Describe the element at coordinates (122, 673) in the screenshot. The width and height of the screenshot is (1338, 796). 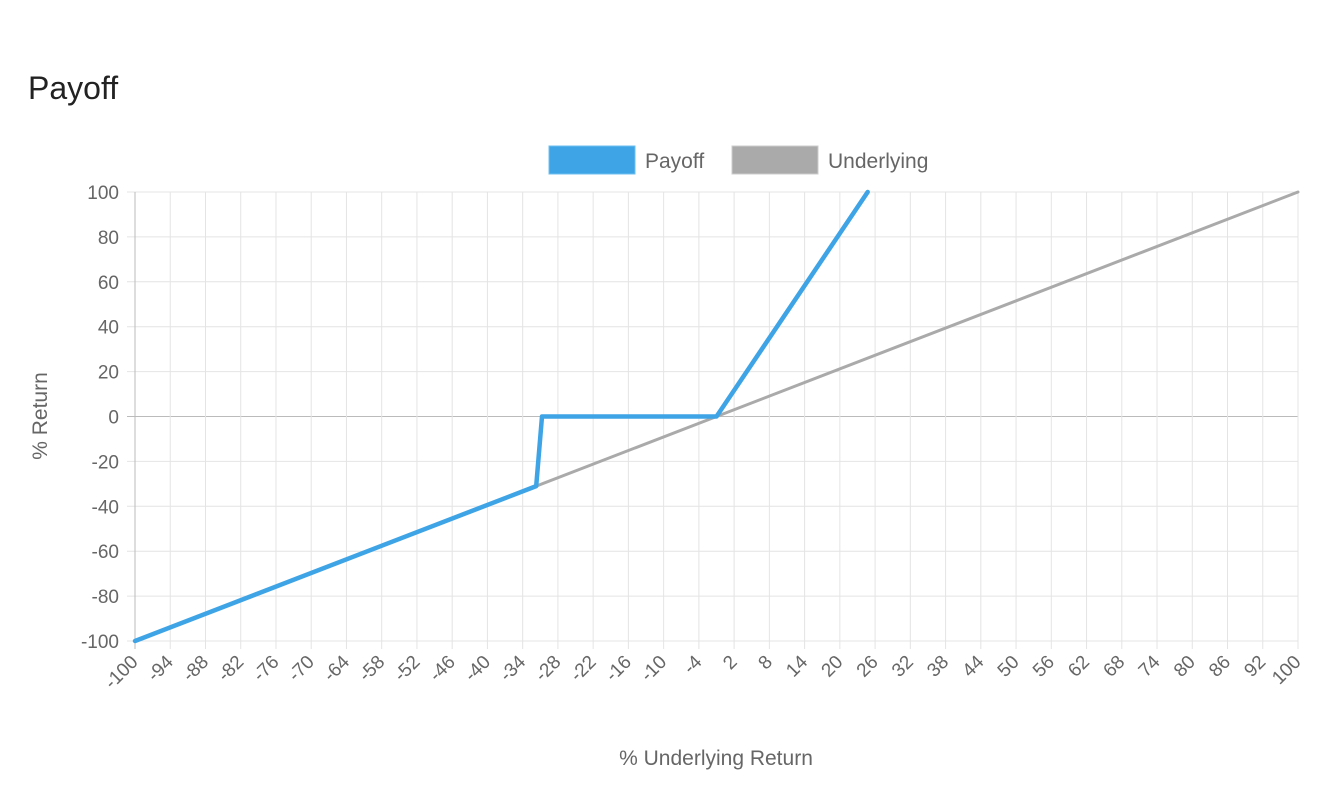
I see `x-tick-label: -100` at that location.